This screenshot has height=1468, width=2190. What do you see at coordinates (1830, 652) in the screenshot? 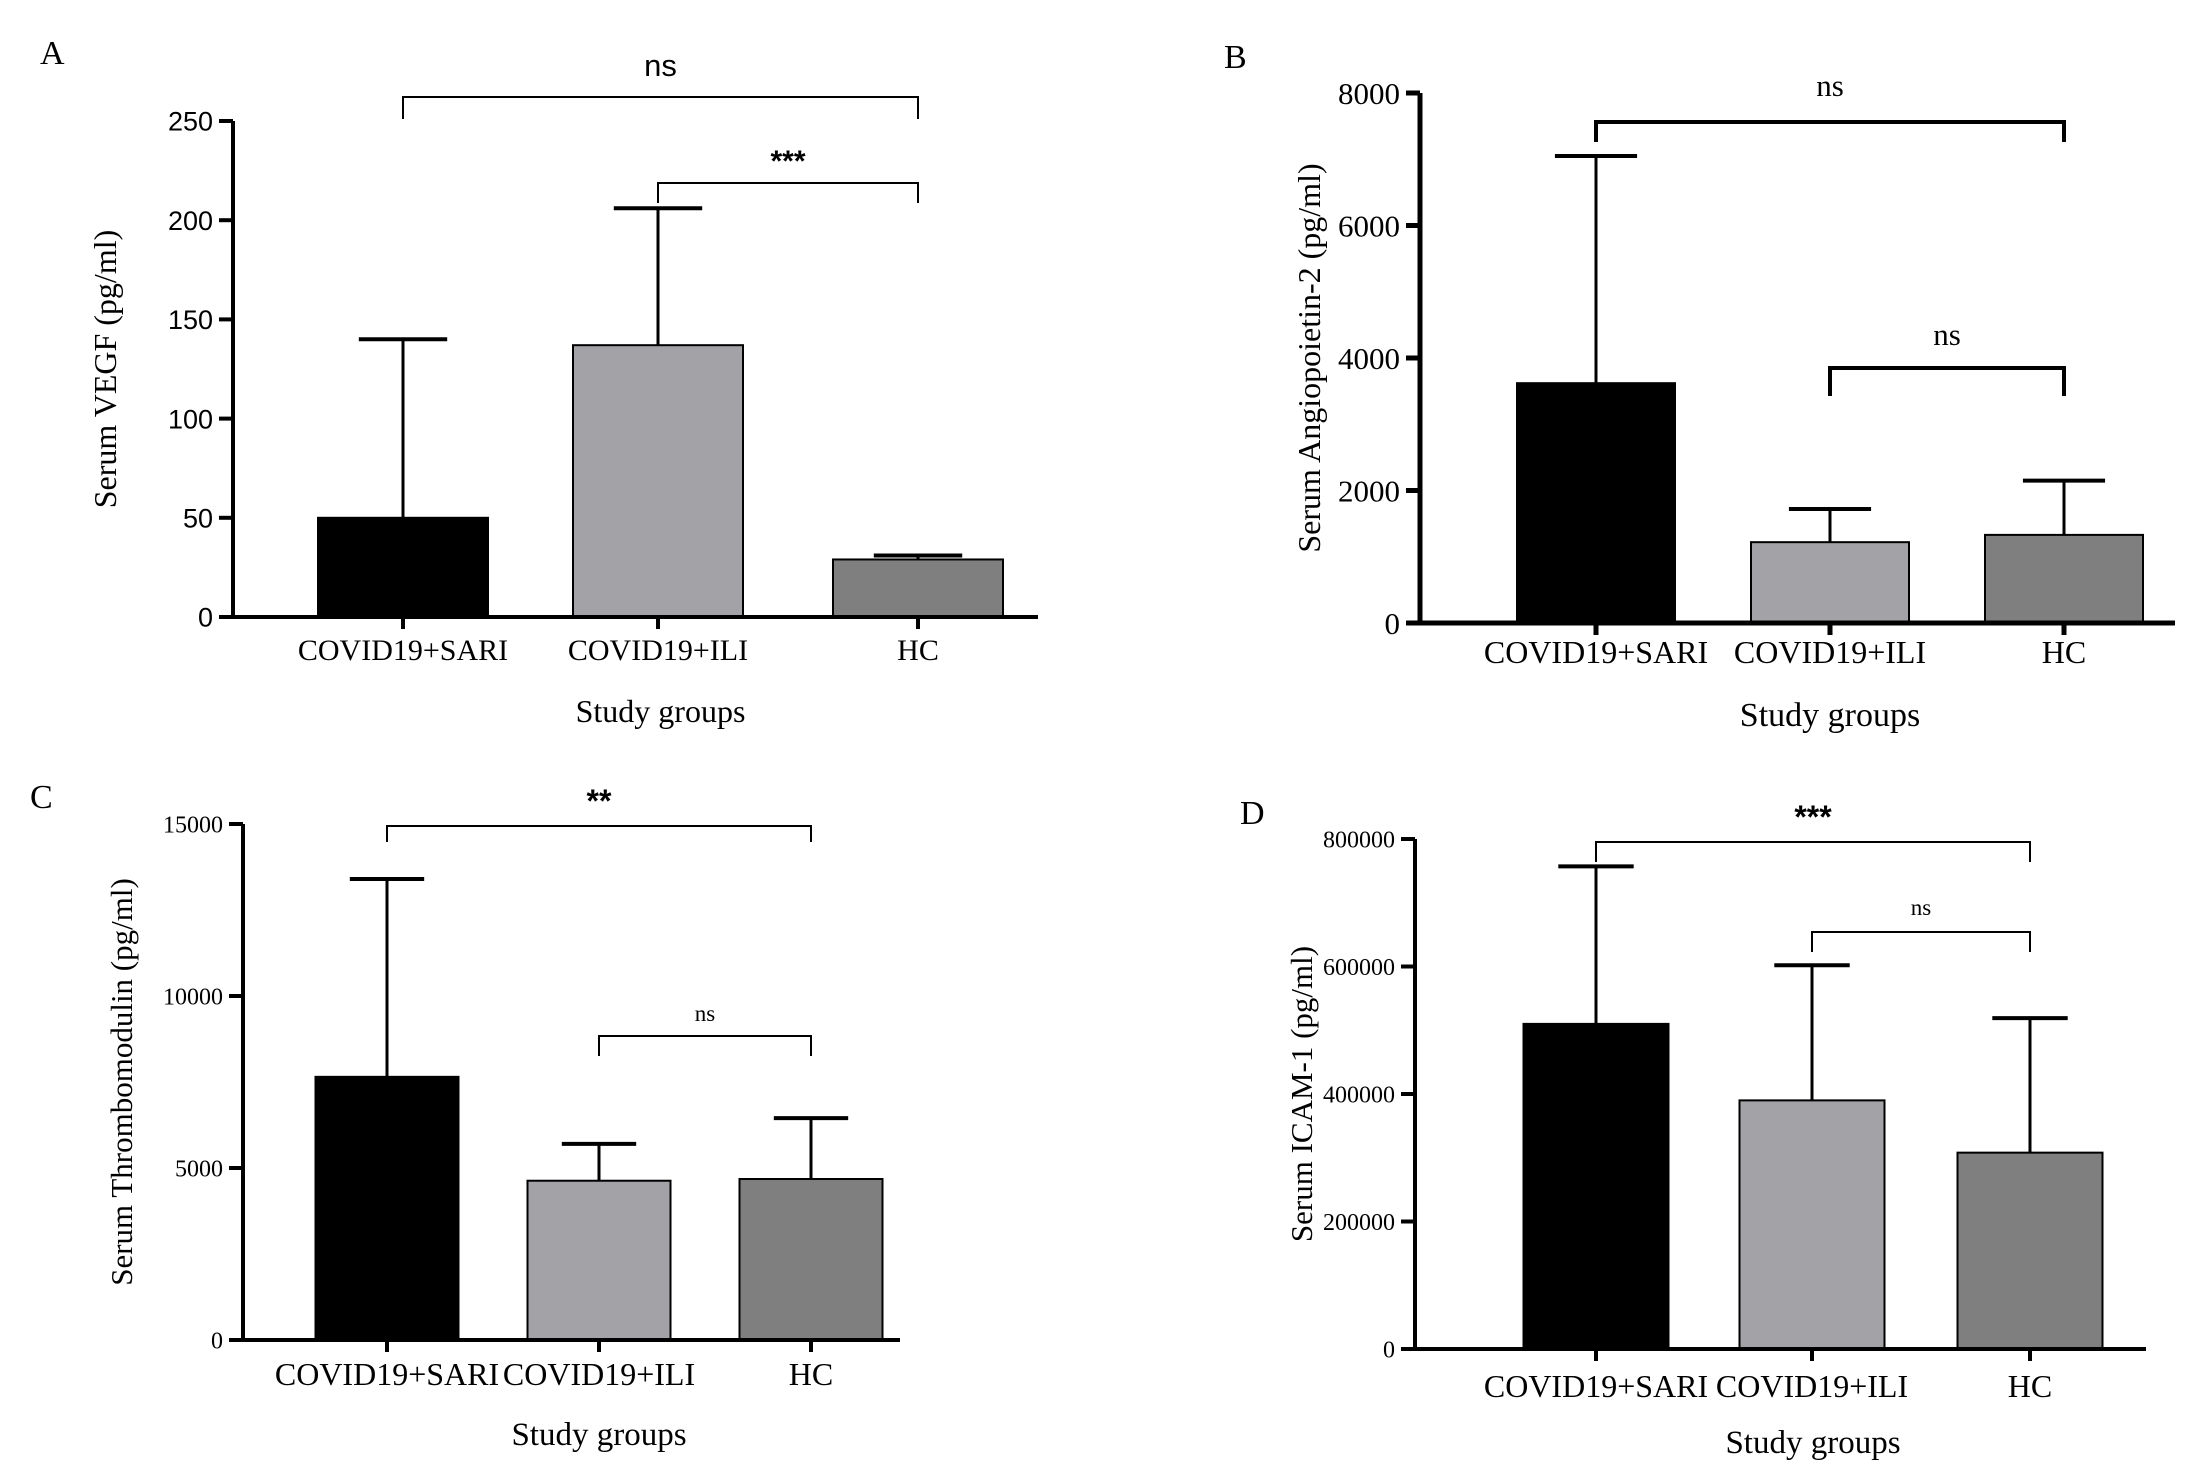
I see `chart-b-category-label-1: COVID19+ILI` at bounding box center [1830, 652].